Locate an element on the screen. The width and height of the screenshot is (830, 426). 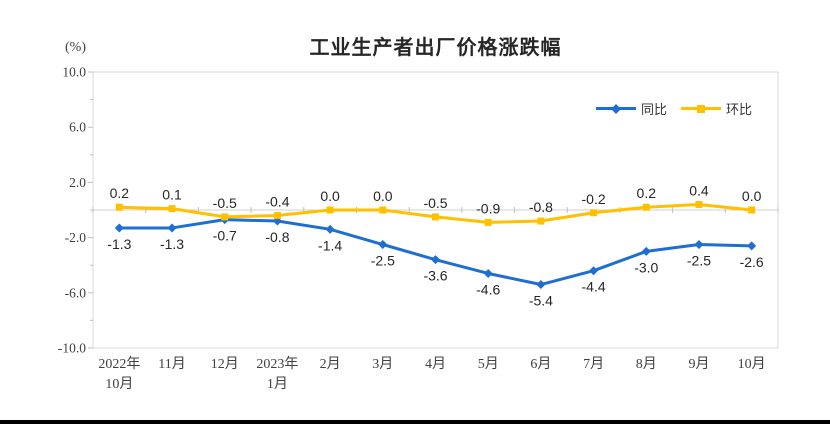
x-axis-tick-label: 5月 is located at coordinates (488, 364).